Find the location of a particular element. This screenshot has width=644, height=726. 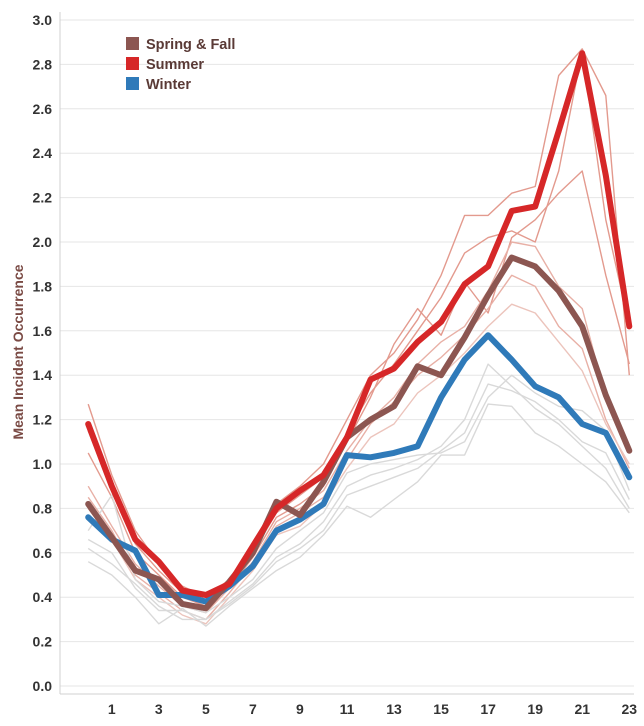

y-tick-label: 0.4 is located at coordinates (43, 597).